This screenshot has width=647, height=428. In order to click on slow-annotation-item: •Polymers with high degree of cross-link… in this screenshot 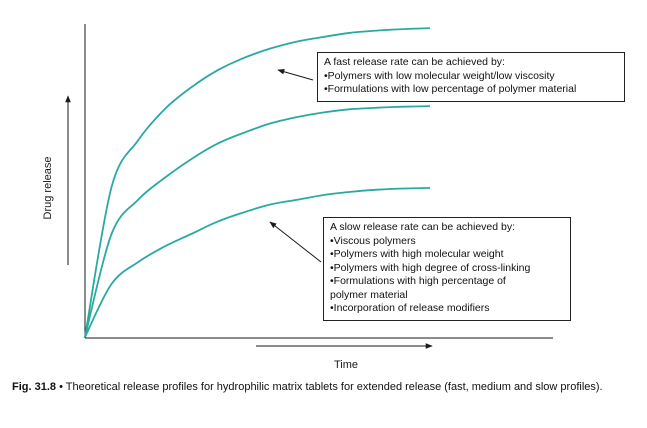, I will do `click(430, 267)`.